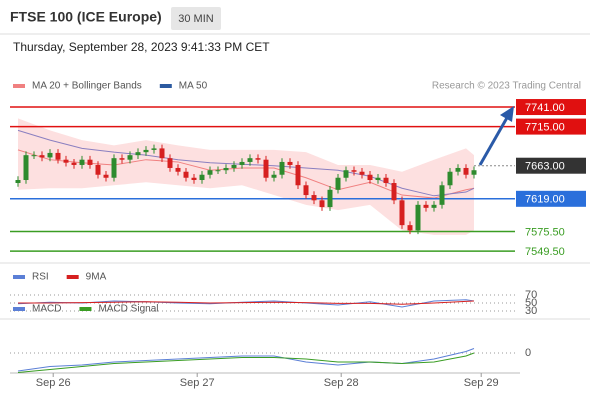  I want to click on x-tick-label: Sep 29, so click(481, 383).